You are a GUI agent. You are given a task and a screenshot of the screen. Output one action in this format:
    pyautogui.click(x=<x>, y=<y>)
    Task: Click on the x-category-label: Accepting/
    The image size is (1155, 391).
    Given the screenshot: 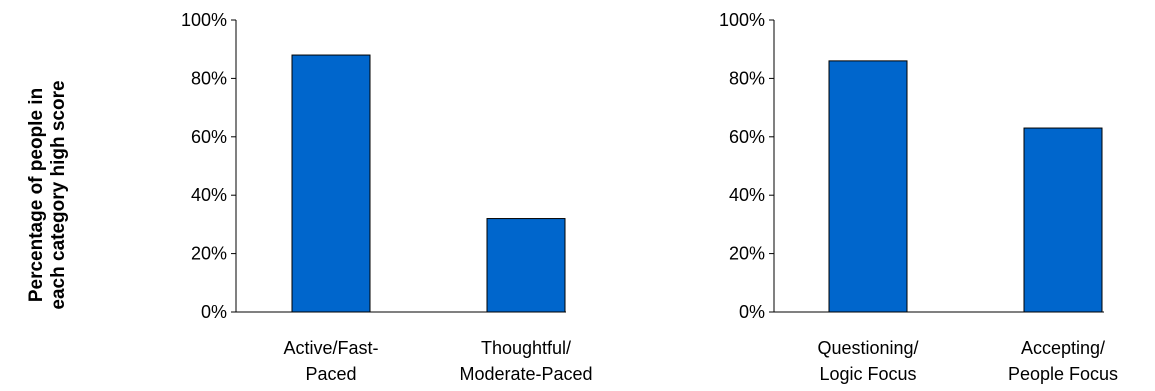 What is the action you would take?
    pyautogui.click(x=1063, y=348)
    